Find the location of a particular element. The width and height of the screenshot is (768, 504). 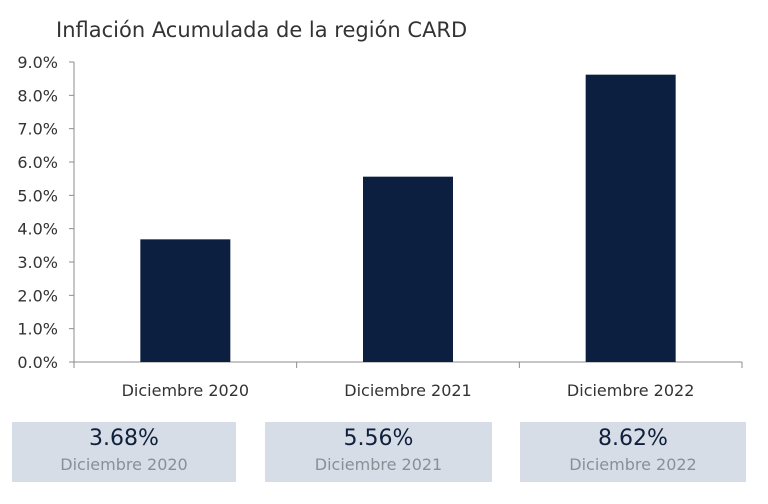

y-tick-label: 8.0% is located at coordinates (37, 95).